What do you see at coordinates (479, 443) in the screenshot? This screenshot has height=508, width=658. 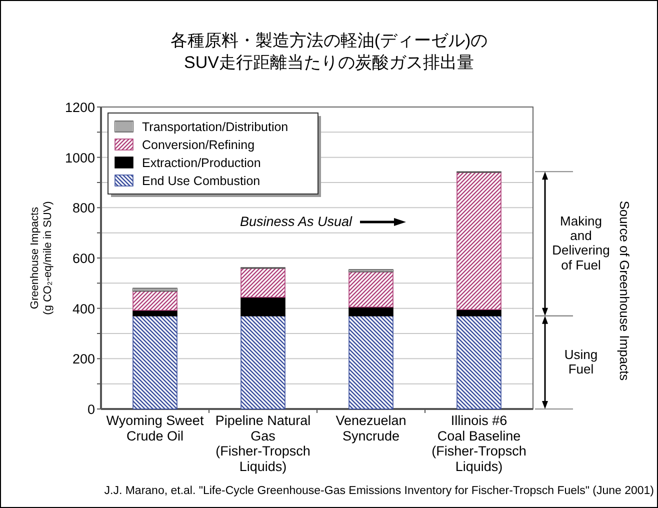 I see `x-tick-label: Illinois #6 Coal Baseline (Fisher-Tropsch Liquids)` at bounding box center [479, 443].